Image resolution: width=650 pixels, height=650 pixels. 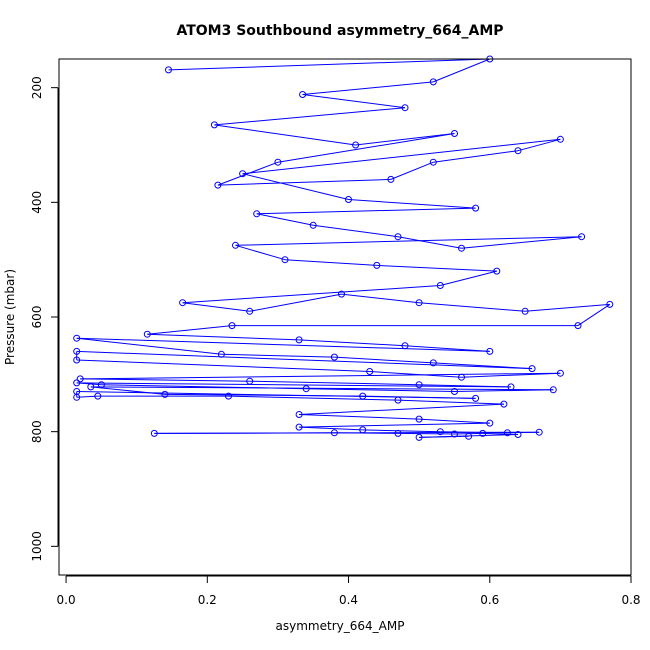 What do you see at coordinates (340, 626) in the screenshot?
I see `x-axis-title: asymmetry_664_AMP` at bounding box center [340, 626].